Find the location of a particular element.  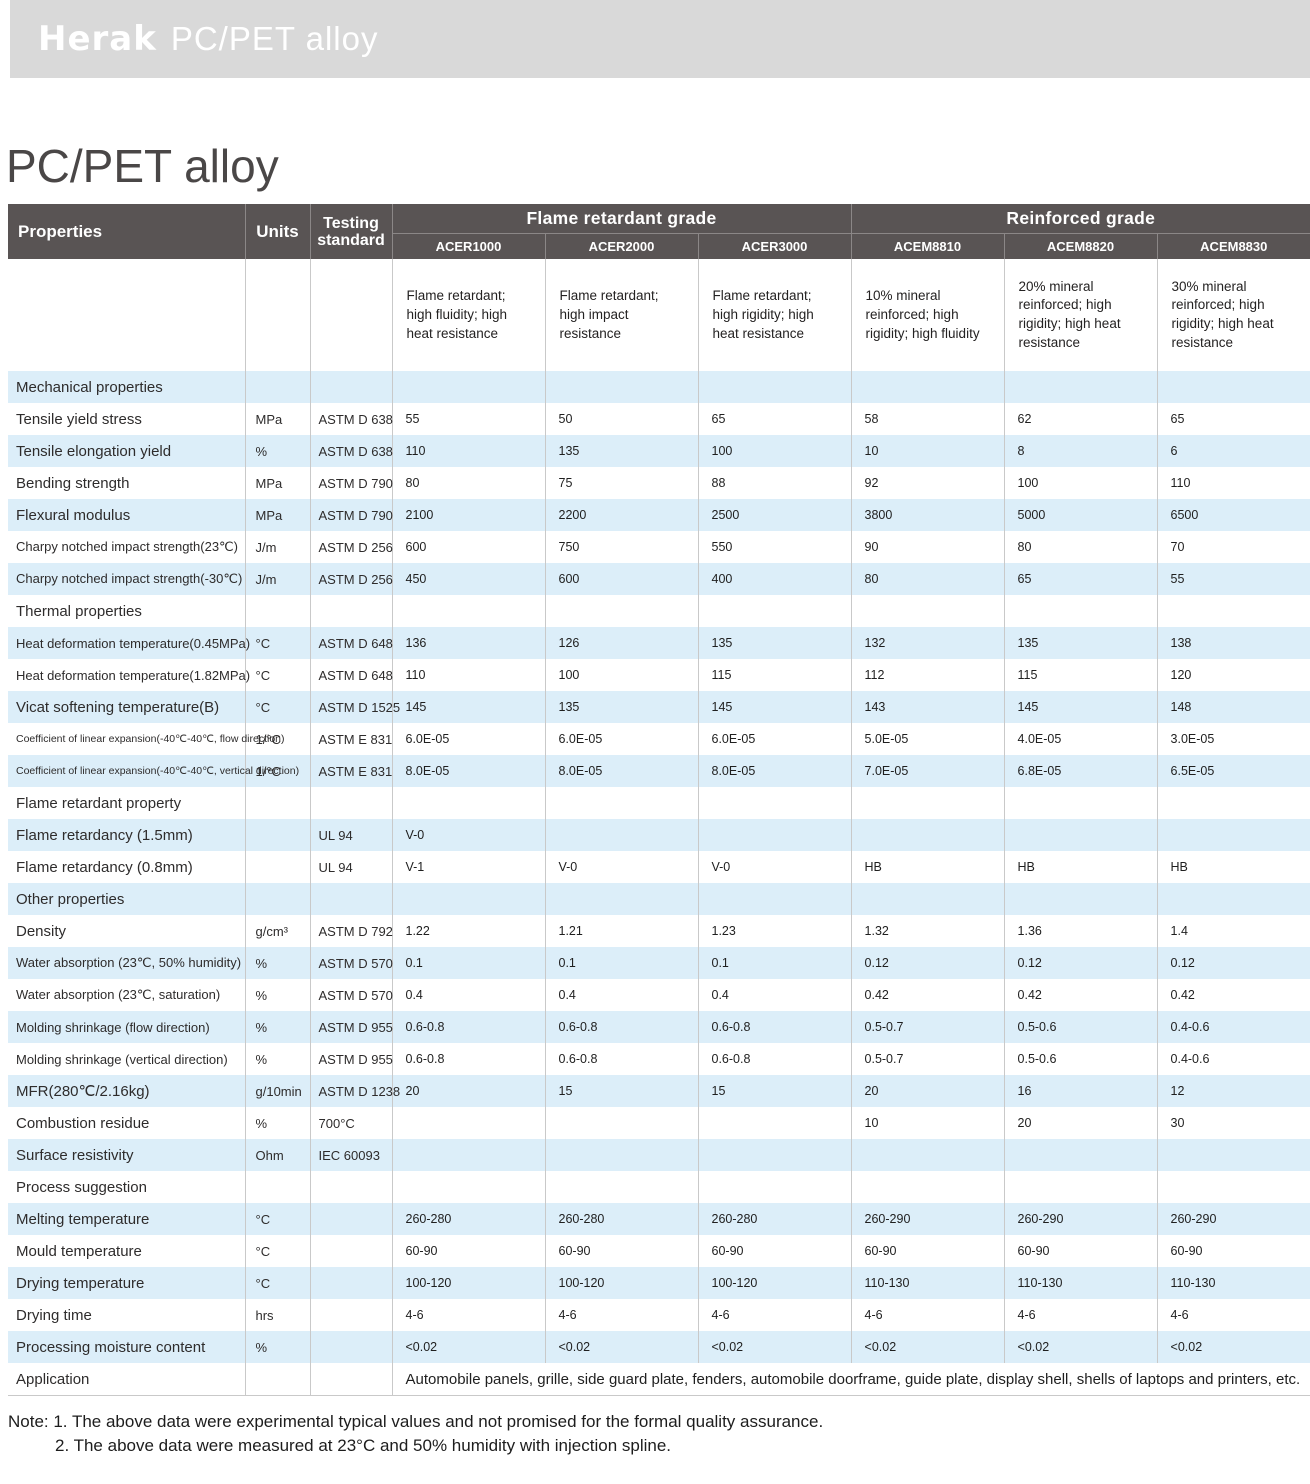

property-label: Processing moisture content is located at coordinates (126, 1347).